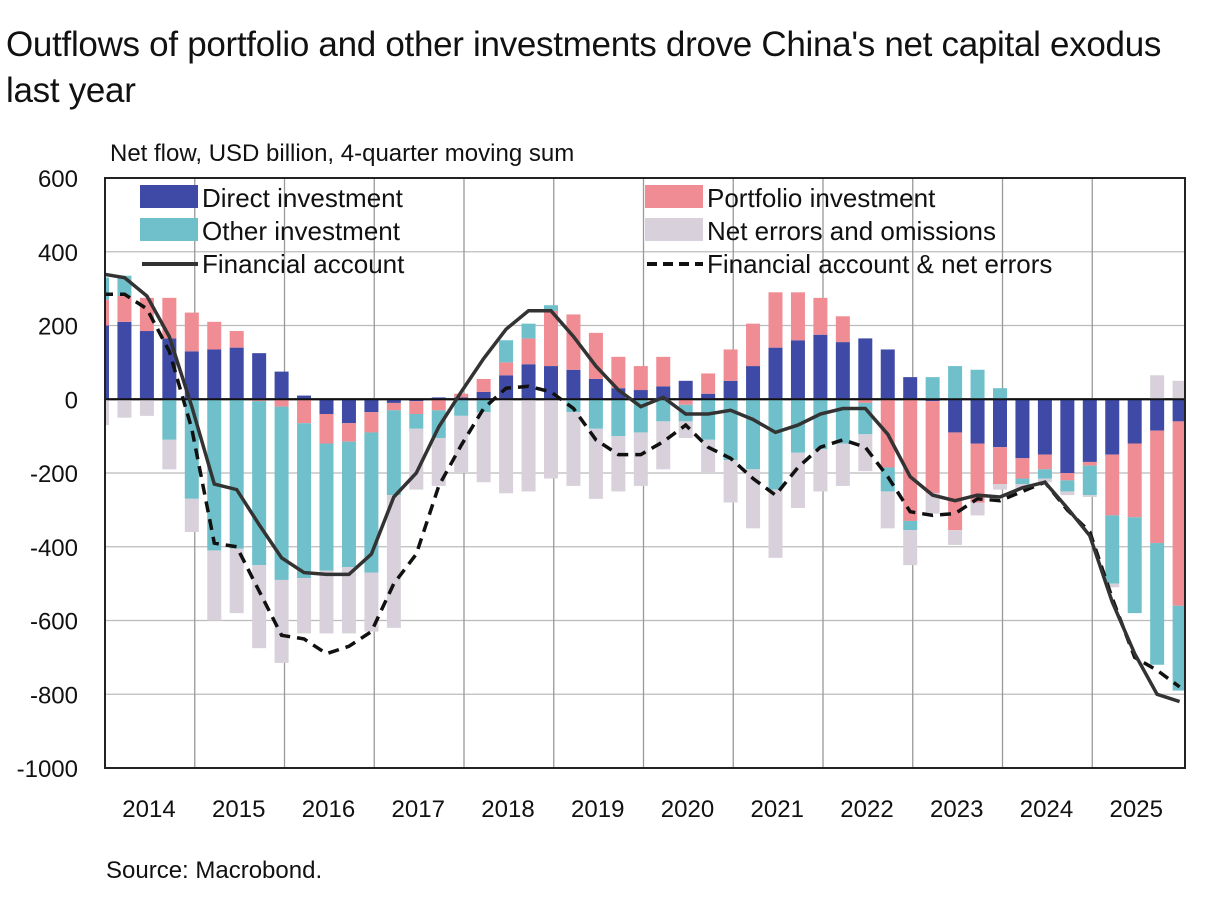 This screenshot has height=919, width=1212. What do you see at coordinates (54, 695) in the screenshot?
I see `y-tick-label: -800` at bounding box center [54, 695].